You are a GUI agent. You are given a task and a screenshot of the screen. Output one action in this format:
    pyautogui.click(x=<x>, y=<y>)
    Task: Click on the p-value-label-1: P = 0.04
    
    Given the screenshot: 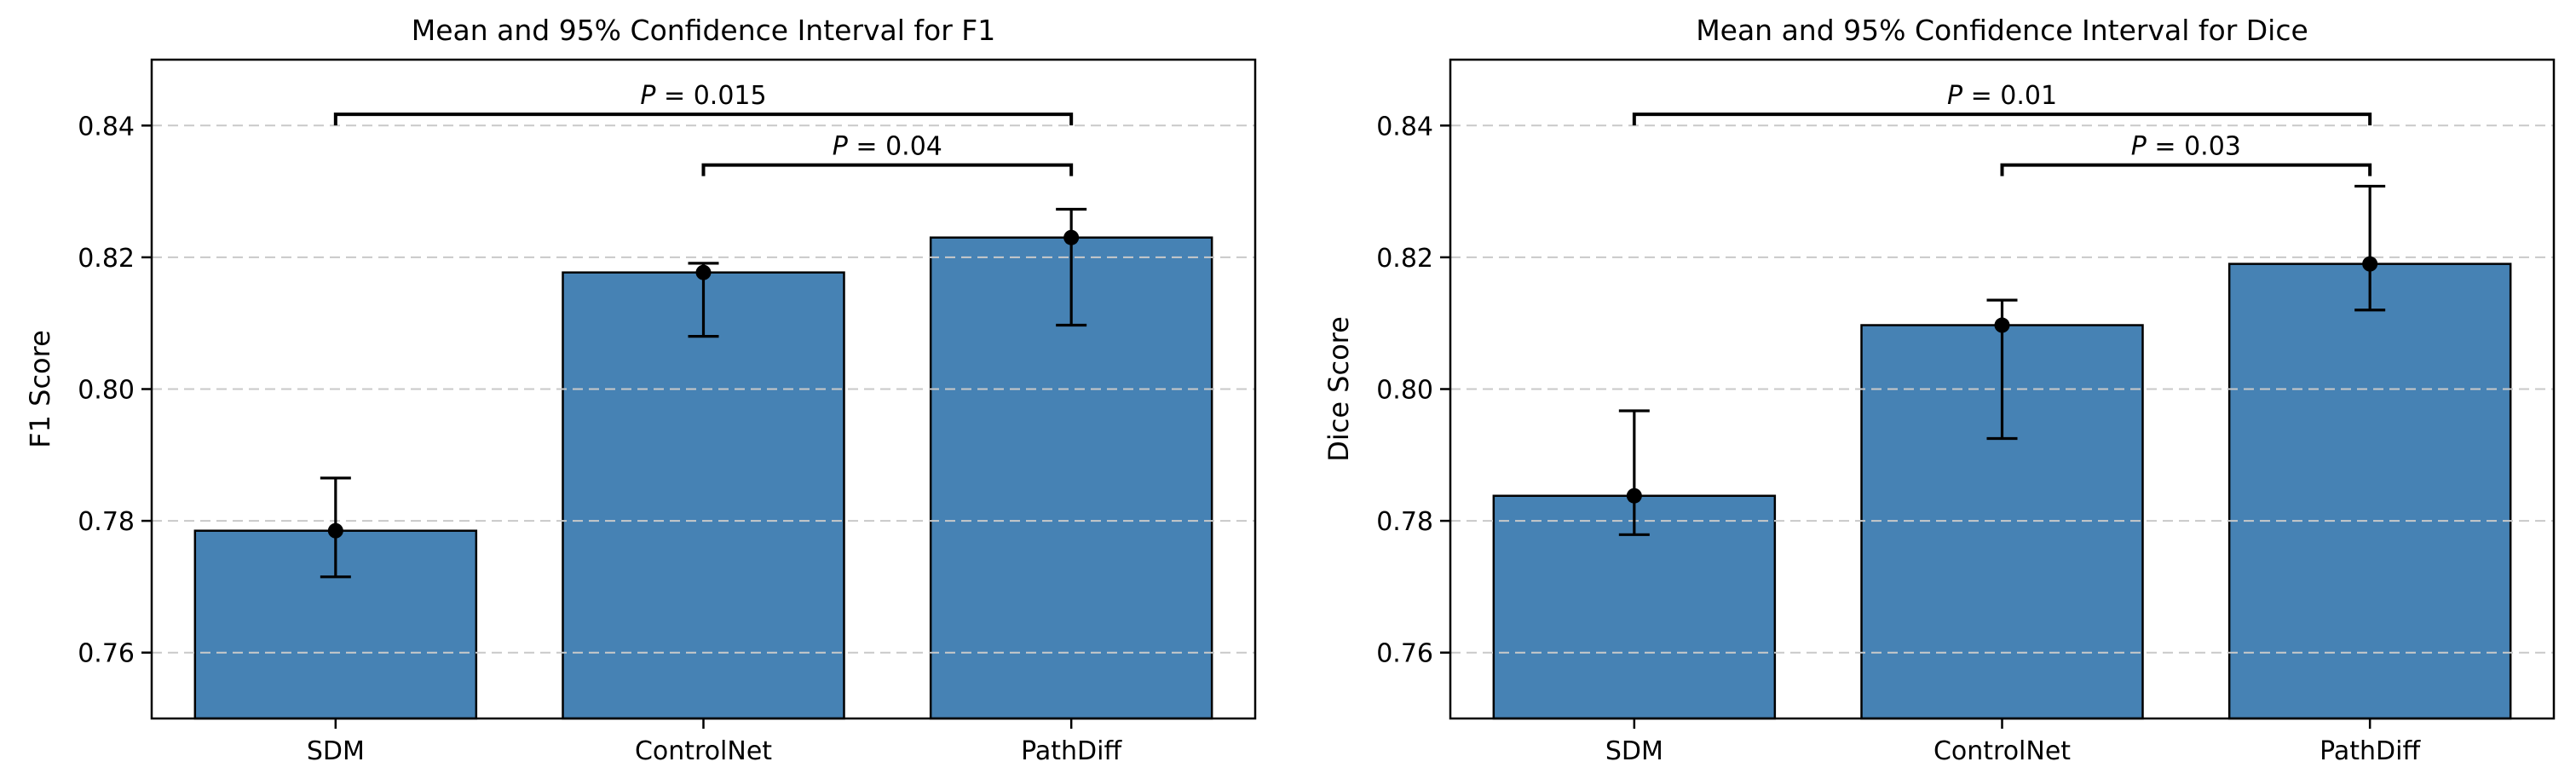 What is the action you would take?
    pyautogui.click(x=887, y=147)
    